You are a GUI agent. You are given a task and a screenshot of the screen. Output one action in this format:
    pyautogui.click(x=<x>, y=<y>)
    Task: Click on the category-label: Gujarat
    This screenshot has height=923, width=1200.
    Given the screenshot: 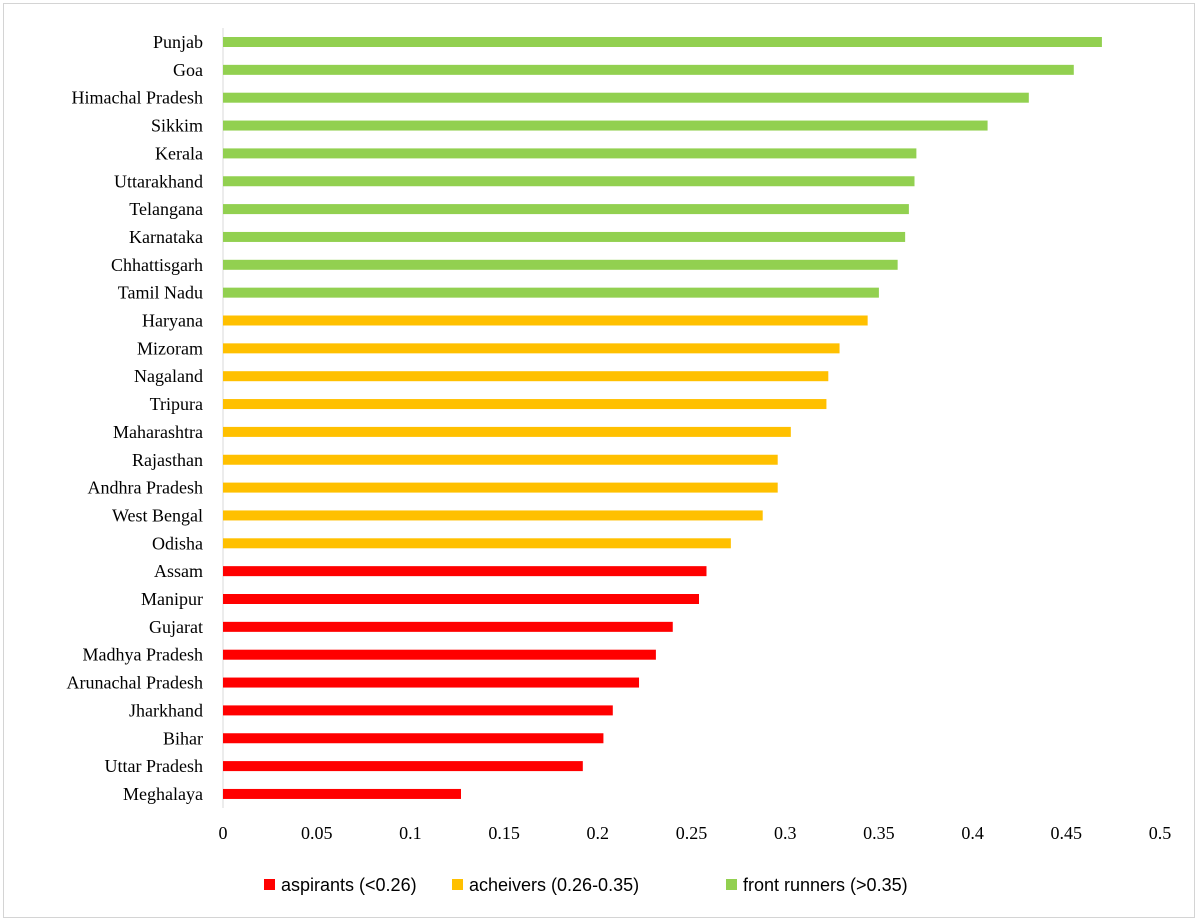 What is the action you would take?
    pyautogui.click(x=176, y=627)
    